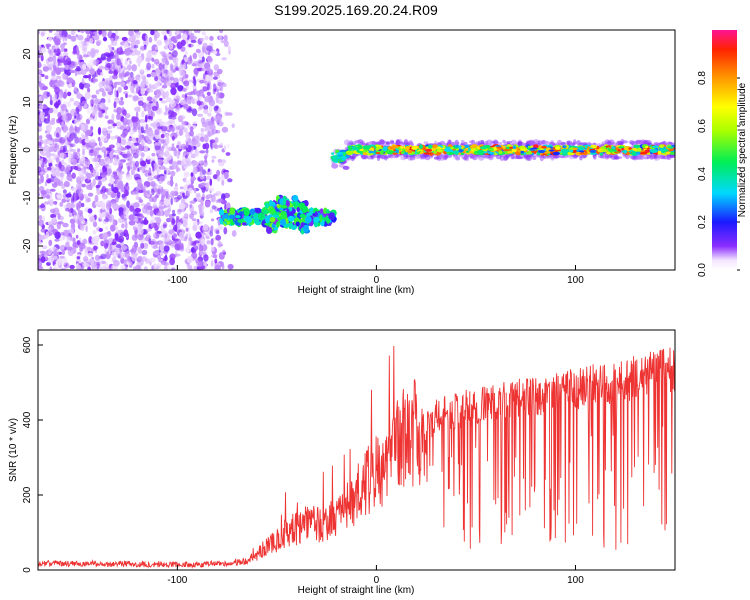 The height and width of the screenshot is (600, 750). Describe the element at coordinates (27, 245) in the screenshot. I see `y-tick-label: -20` at that location.